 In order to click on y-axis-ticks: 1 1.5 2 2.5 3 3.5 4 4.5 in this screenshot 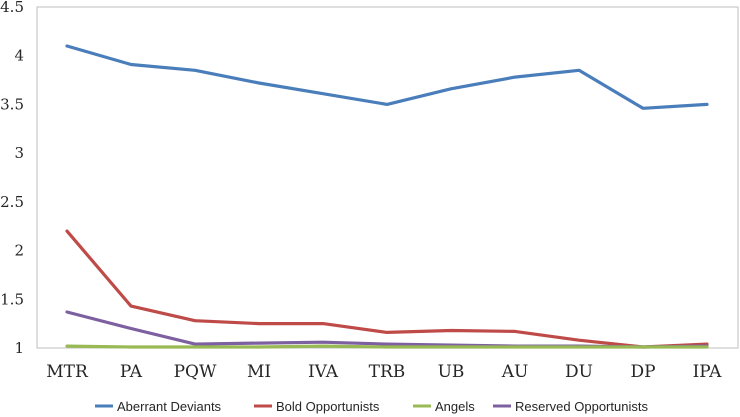, I will do `click(12, 178)`.